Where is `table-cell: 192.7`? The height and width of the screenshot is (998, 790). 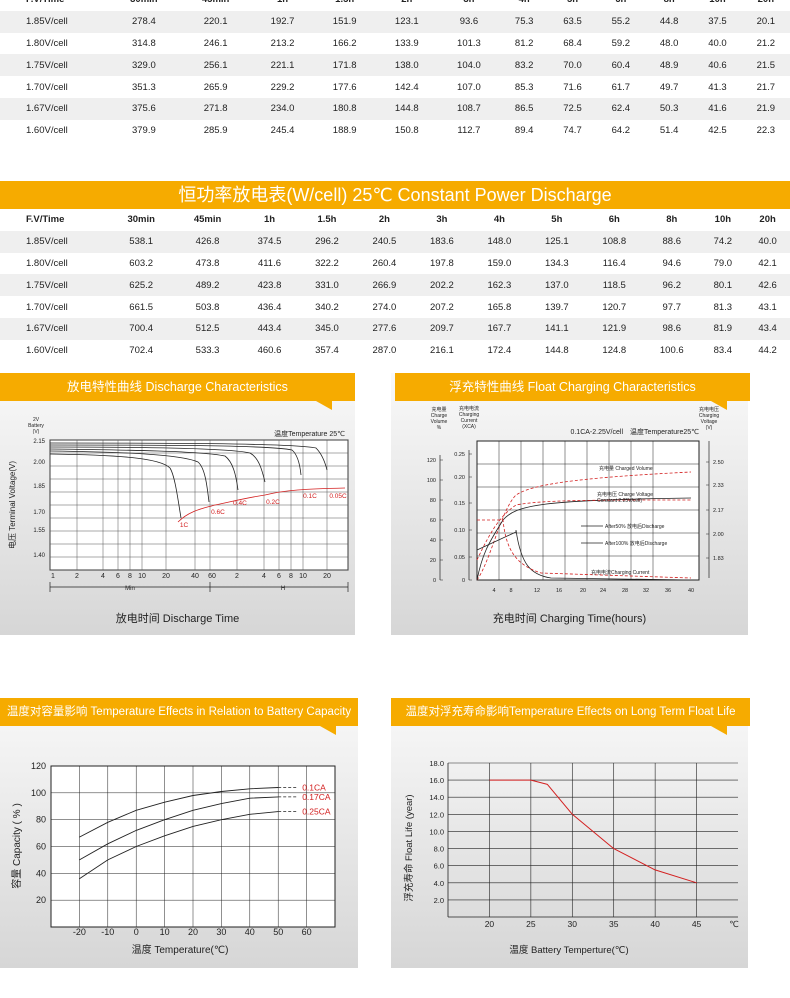 table-cell: 192.7 is located at coordinates (282, 21).